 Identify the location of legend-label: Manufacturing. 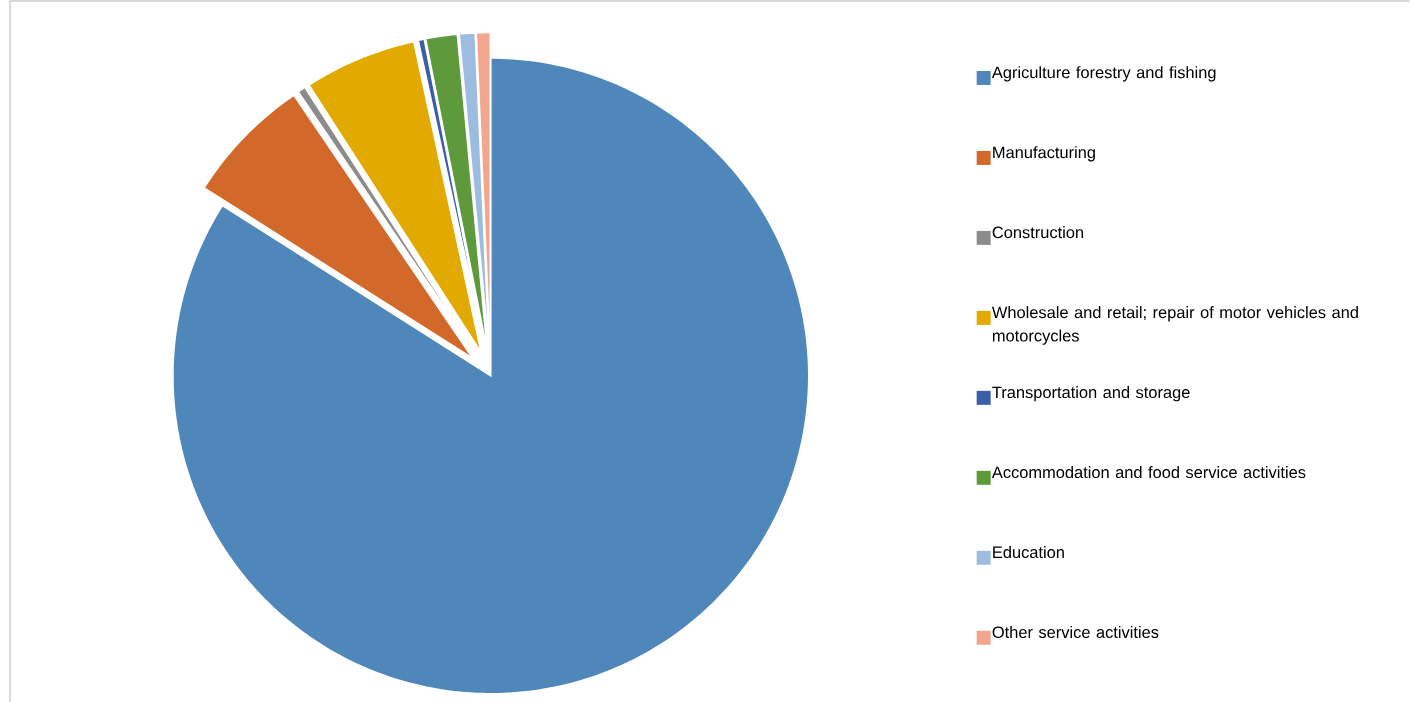
(1044, 154).